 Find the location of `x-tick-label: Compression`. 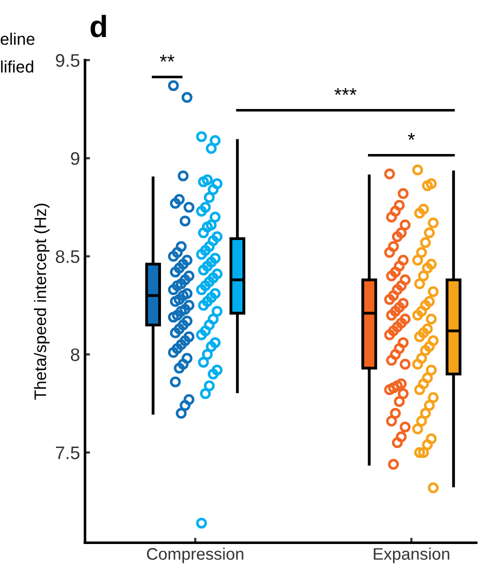

x-tick-label: Compression is located at coordinates (195, 556).